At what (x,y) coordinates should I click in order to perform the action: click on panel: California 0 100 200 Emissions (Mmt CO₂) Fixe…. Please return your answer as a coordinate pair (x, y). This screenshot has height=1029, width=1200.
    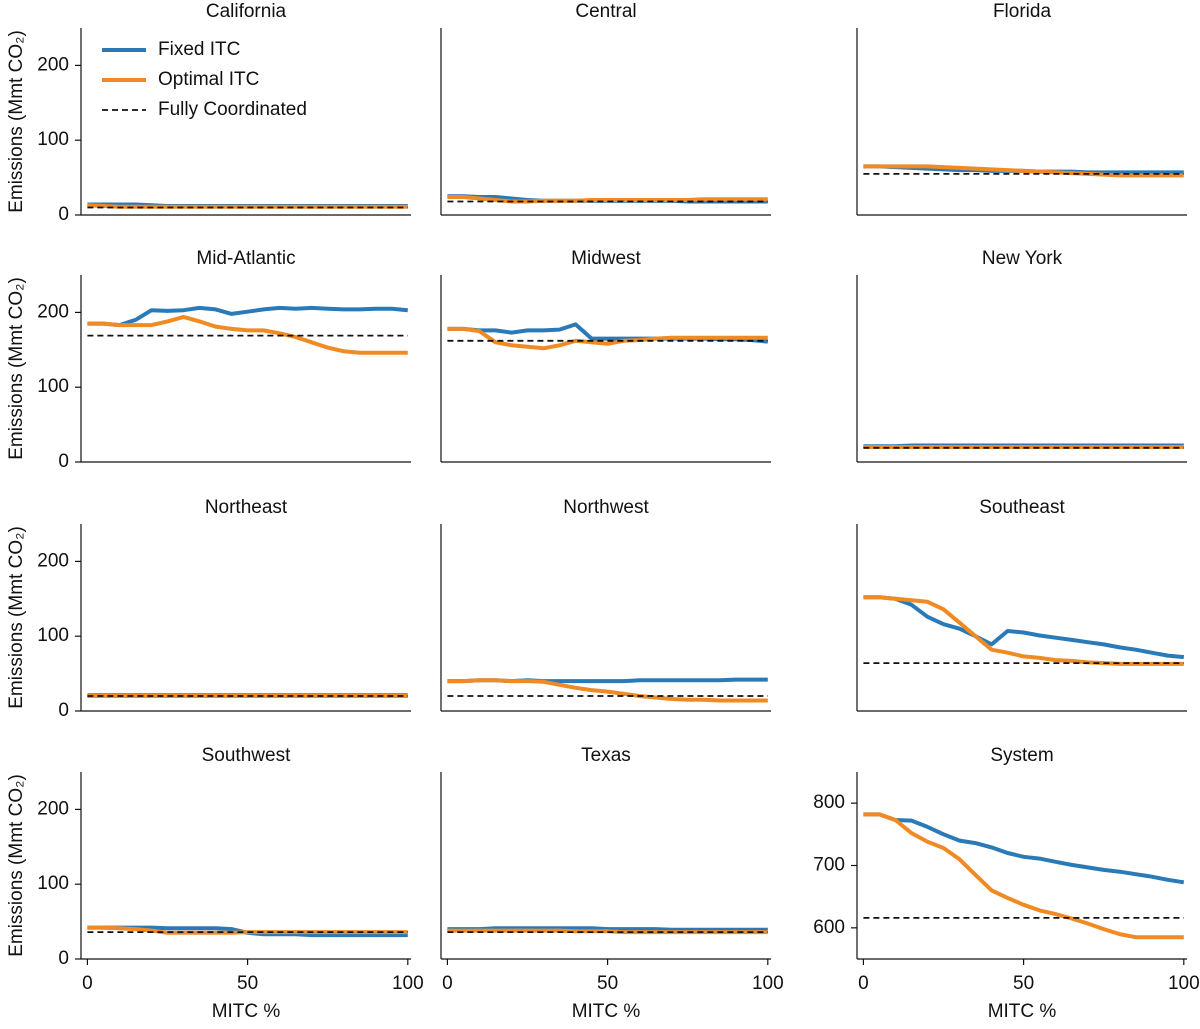
    Looking at the image, I should click on (208, 113).